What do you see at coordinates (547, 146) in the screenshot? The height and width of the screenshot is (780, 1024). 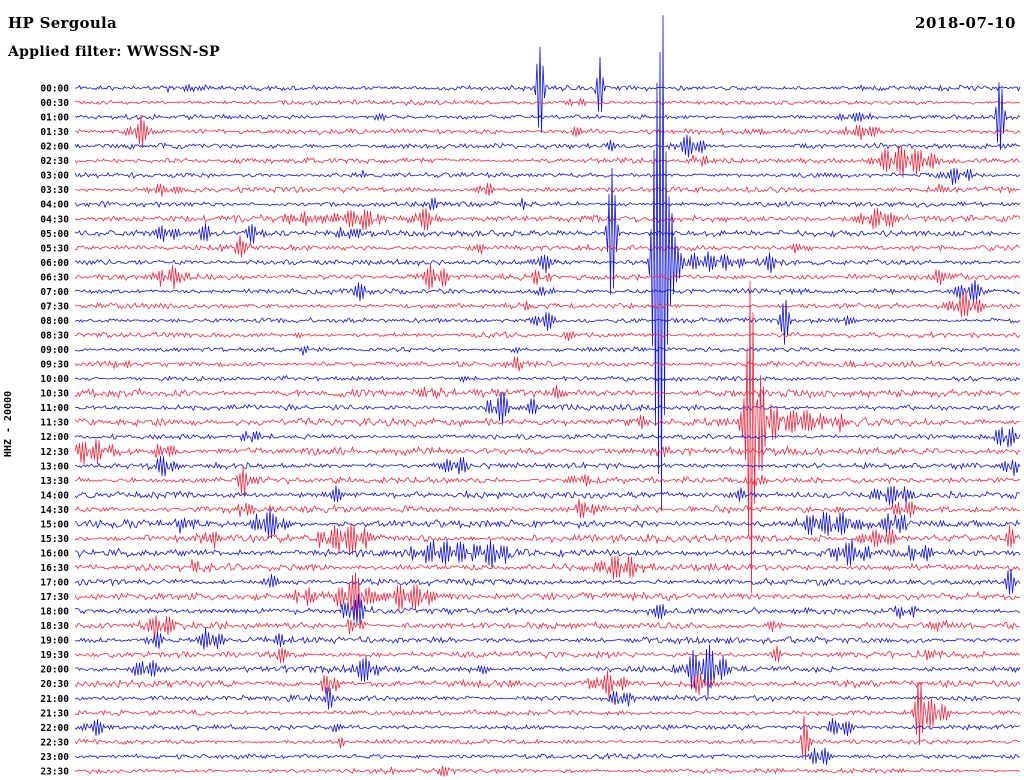 I see `trace-02:00` at bounding box center [547, 146].